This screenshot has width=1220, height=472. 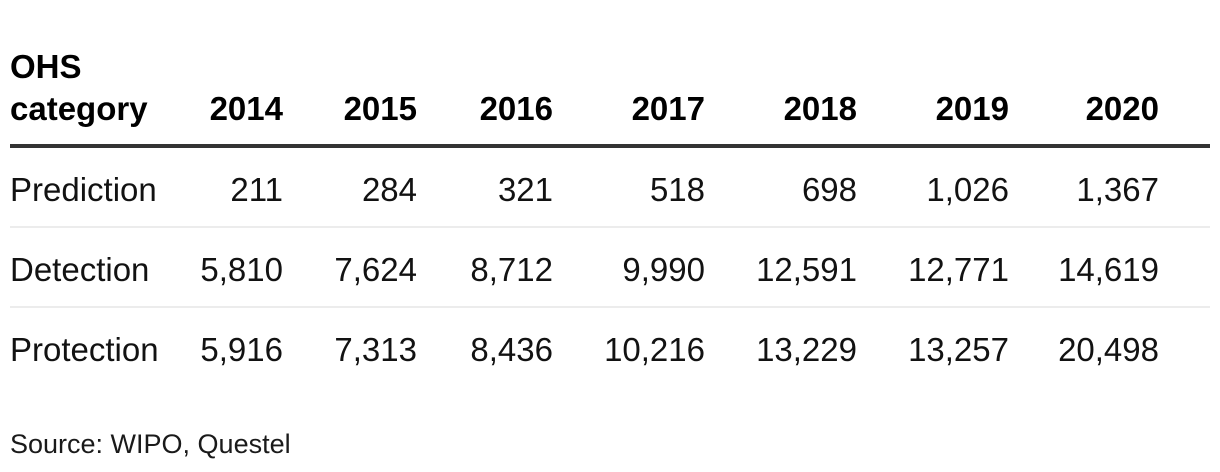 I want to click on cell-detection-2019: 12,771, so click(x=933, y=267).